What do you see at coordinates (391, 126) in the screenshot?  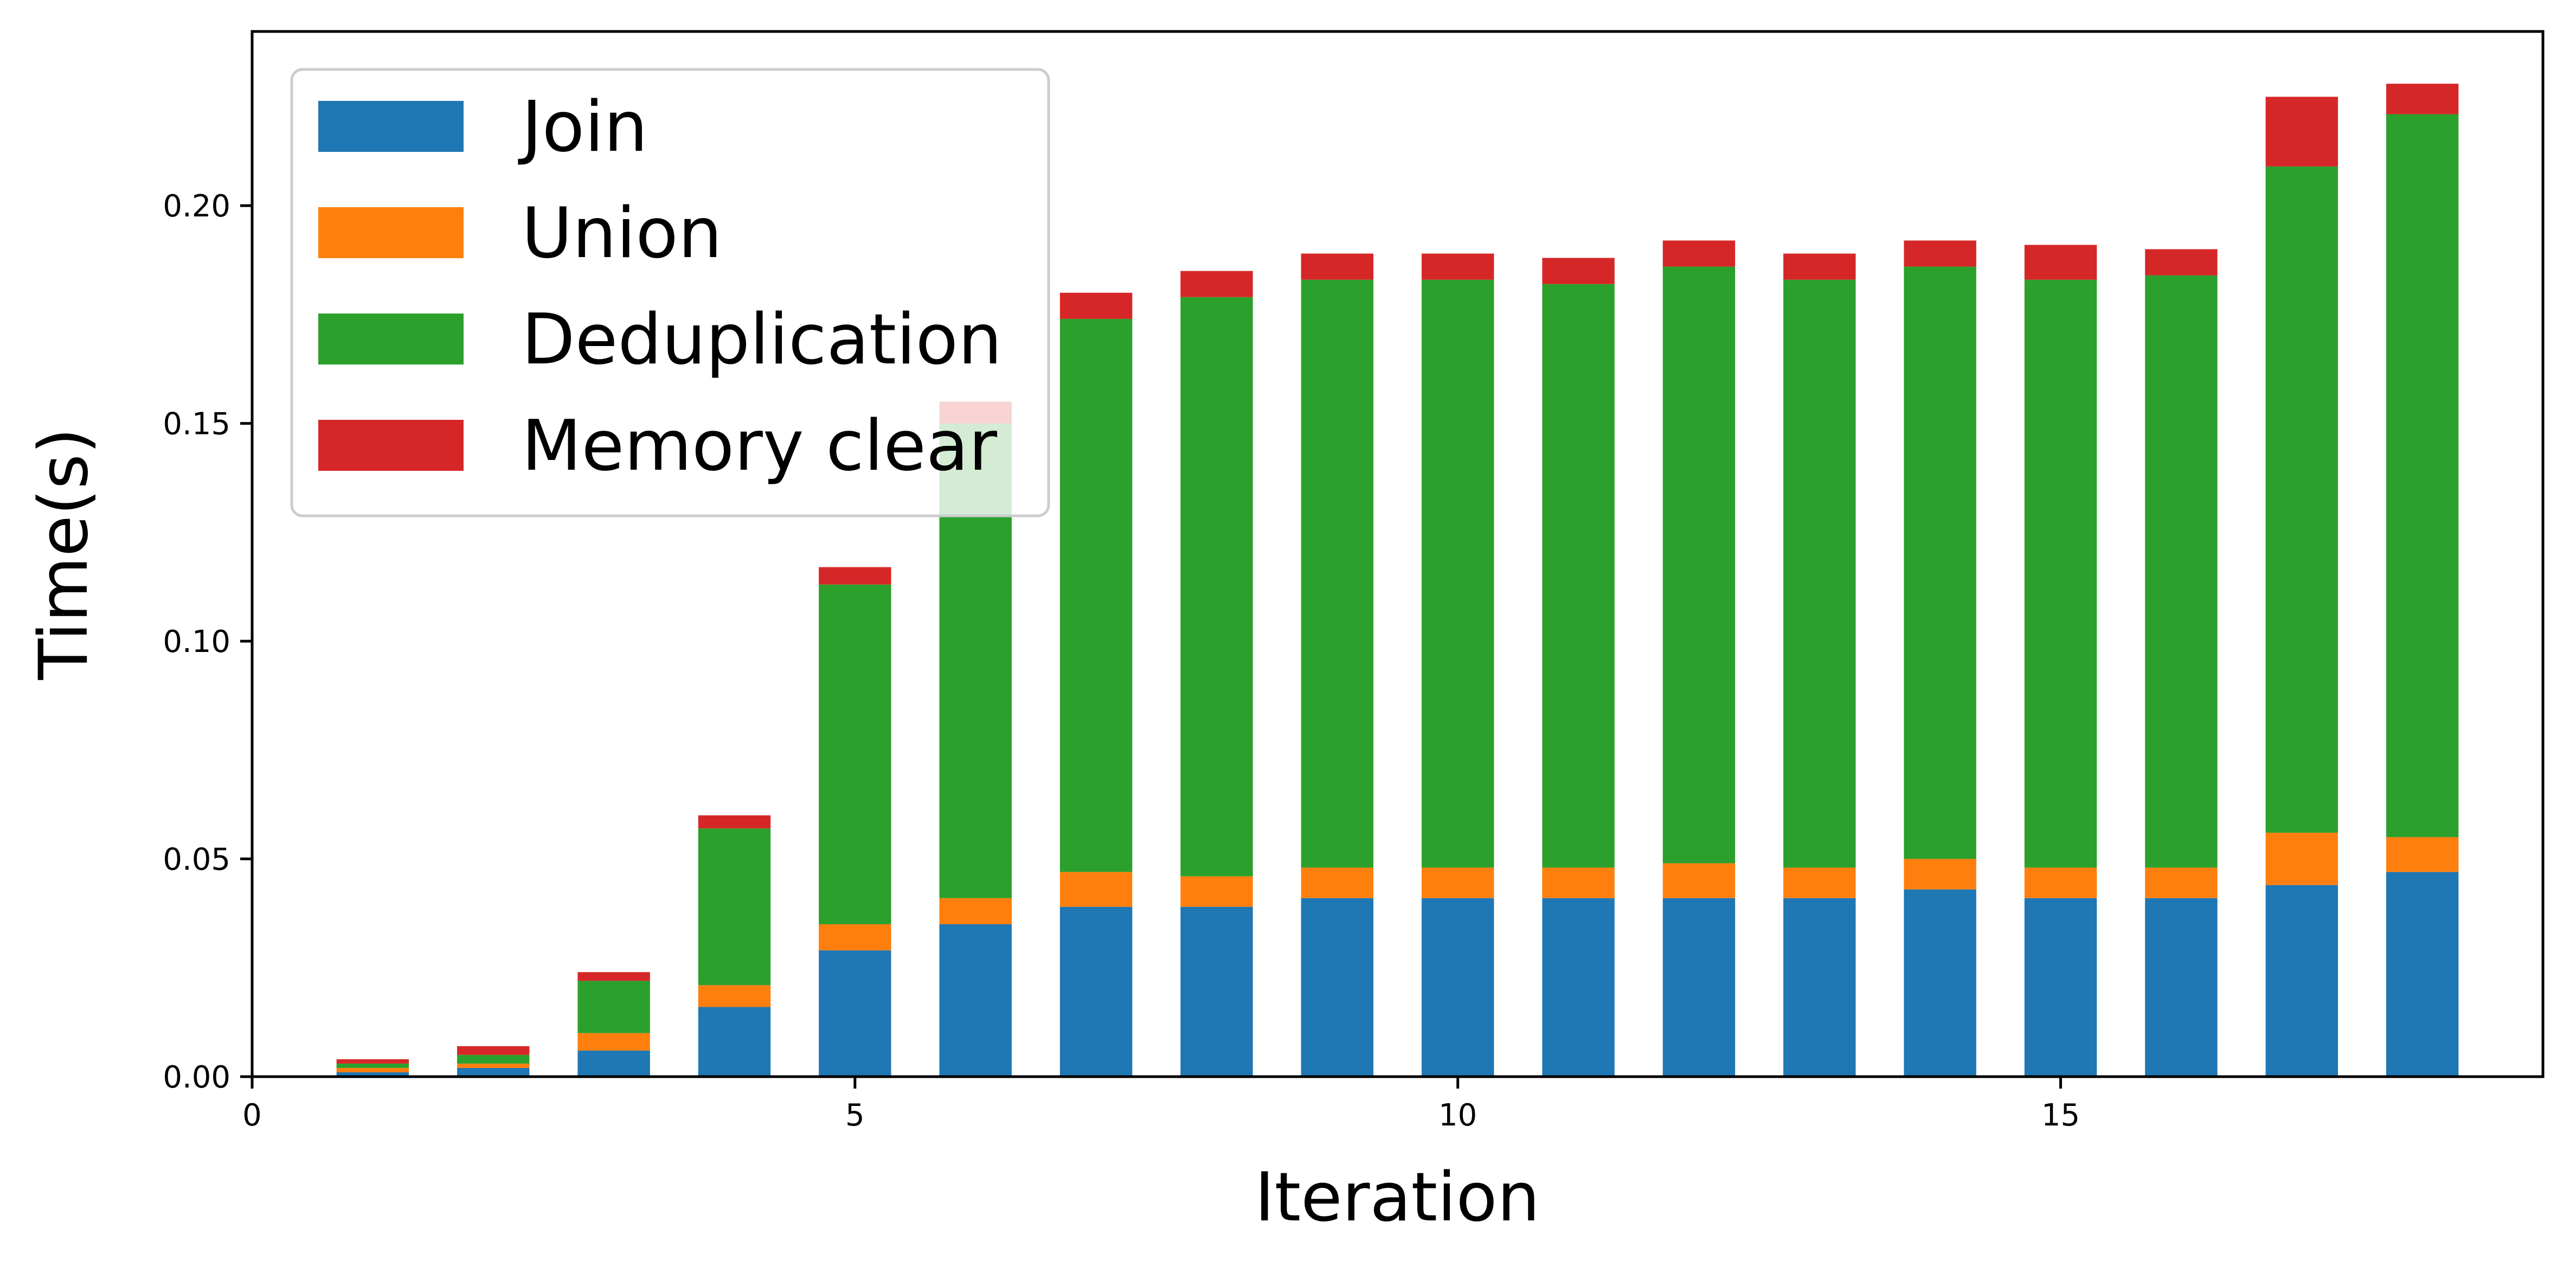 I see `legend-swatch-join` at bounding box center [391, 126].